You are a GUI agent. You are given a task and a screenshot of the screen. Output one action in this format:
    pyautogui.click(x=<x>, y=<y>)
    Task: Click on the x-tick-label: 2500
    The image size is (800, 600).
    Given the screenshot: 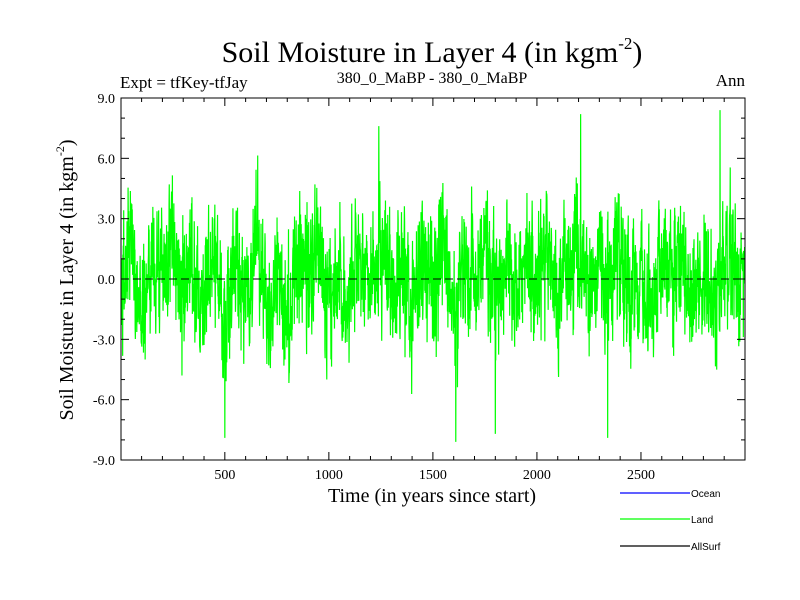 What is the action you would take?
    pyautogui.click(x=641, y=475)
    